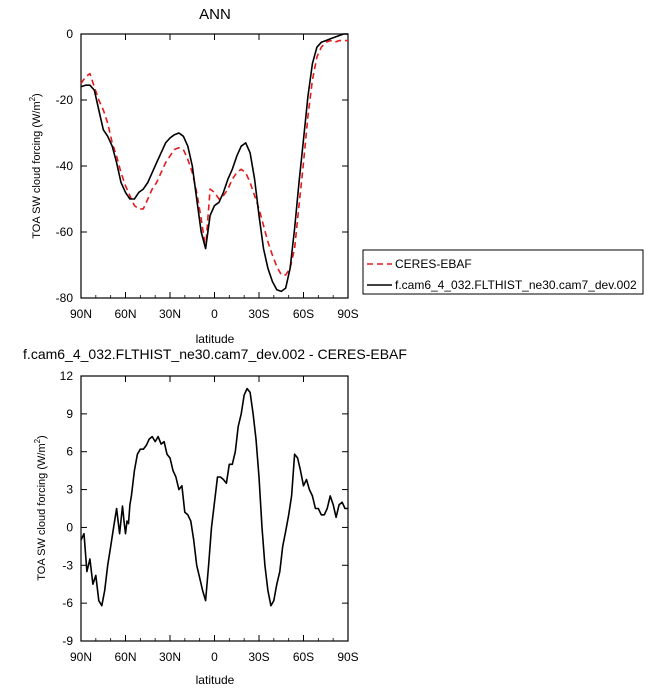  Describe the element at coordinates (69, 452) in the screenshot. I see `bottom-y-tick-label: 6` at that location.